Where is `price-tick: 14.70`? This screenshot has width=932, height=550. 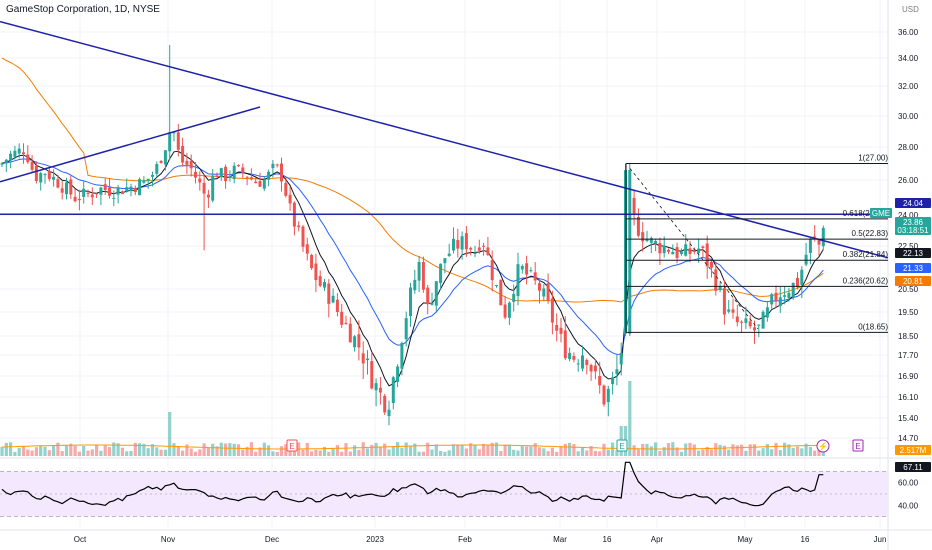
price-tick: 14.70 is located at coordinates (908, 438).